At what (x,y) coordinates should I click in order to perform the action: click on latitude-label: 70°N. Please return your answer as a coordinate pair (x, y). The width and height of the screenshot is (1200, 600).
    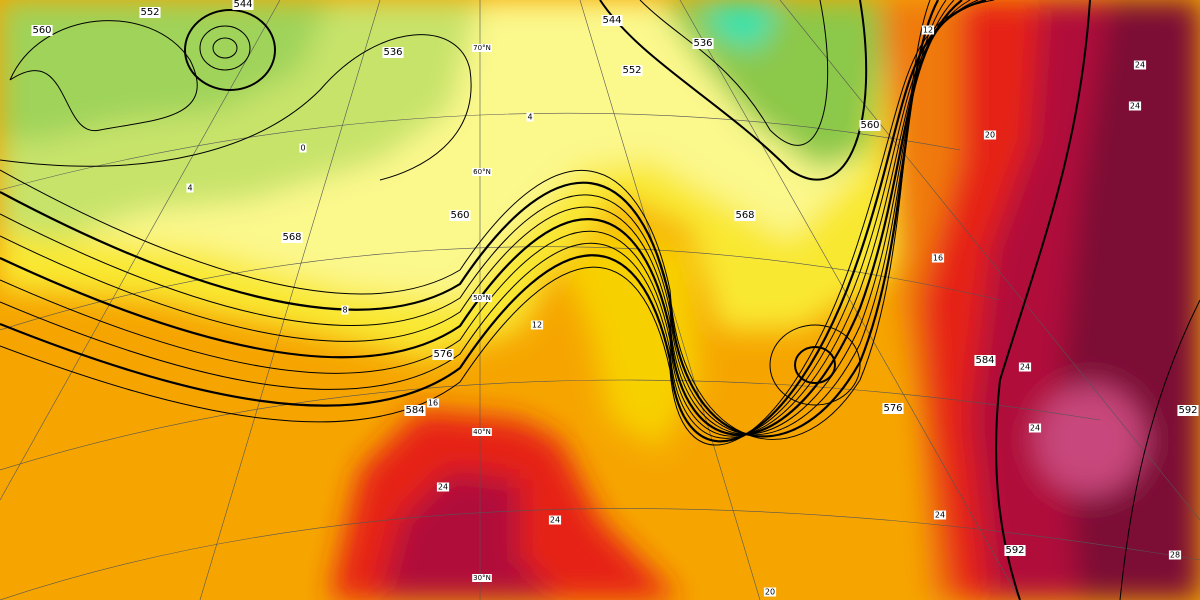
    Looking at the image, I should click on (482, 48).